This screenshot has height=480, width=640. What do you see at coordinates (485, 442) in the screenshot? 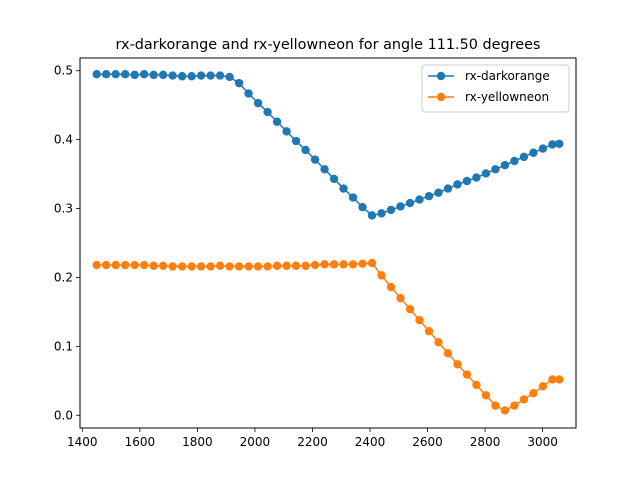
I see `x-tick-label: 2800` at bounding box center [485, 442].